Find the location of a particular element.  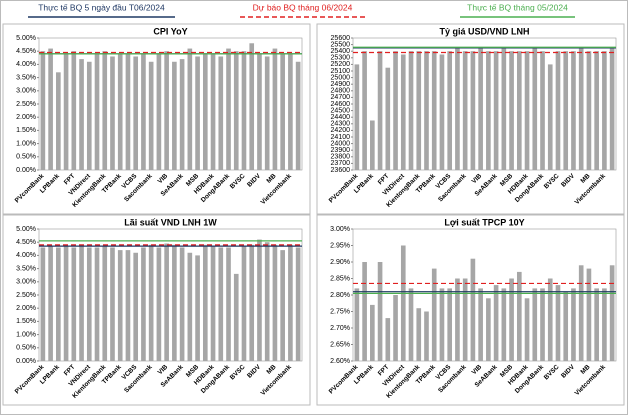

legend-label: Thực tế BQ tháng 05/2024 is located at coordinates (517, 7).